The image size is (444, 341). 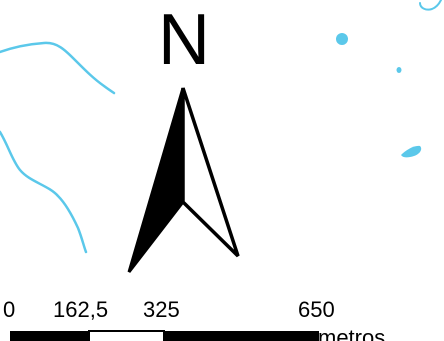 What do you see at coordinates (184, 40) in the screenshot?
I see `north-label: N` at bounding box center [184, 40].